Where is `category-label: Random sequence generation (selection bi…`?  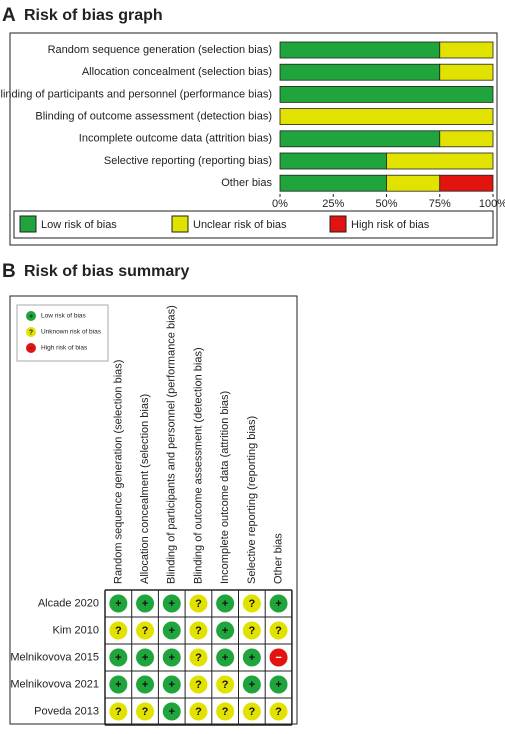 category-label: Random sequence generation (selection bi… is located at coordinates (160, 50).